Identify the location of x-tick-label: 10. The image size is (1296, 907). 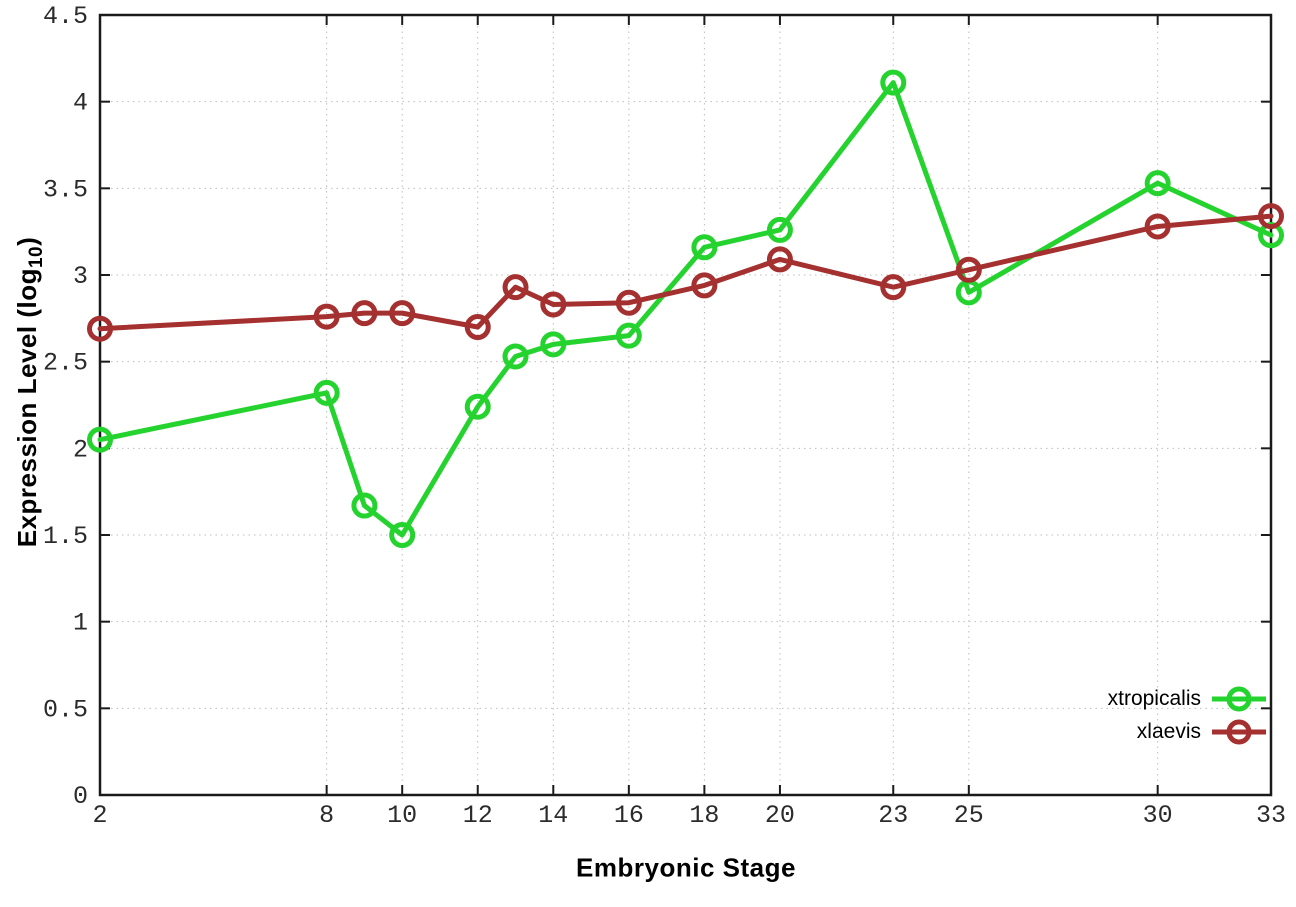
(402, 815).